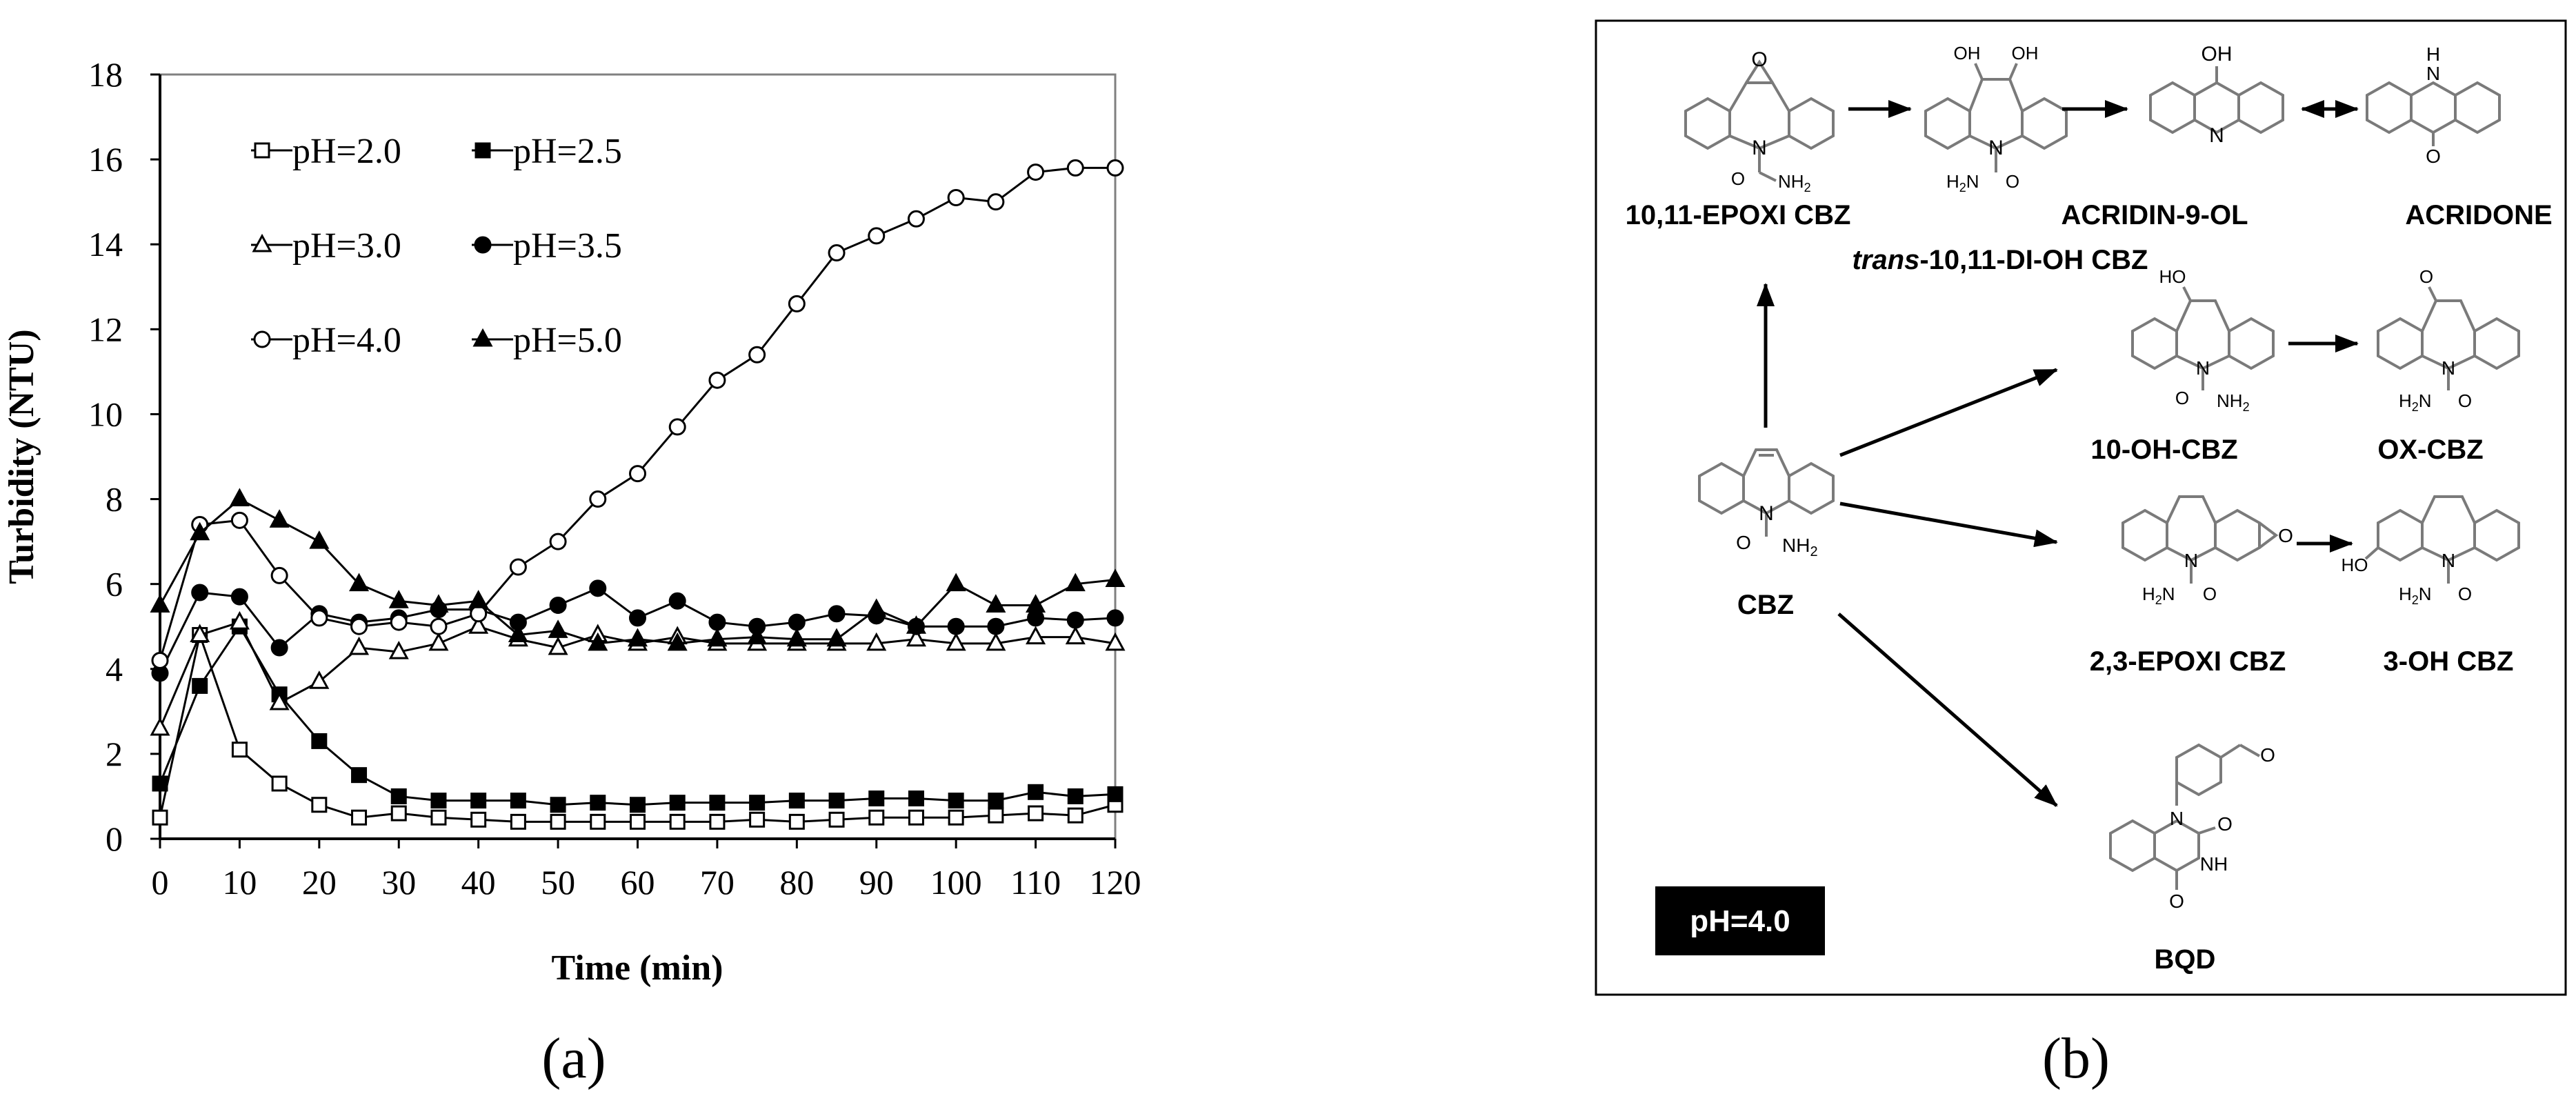 This screenshot has width=2576, height=1094. Describe the element at coordinates (1738, 179) in the screenshot. I see `atom-o-epoxi-amide: O` at that location.